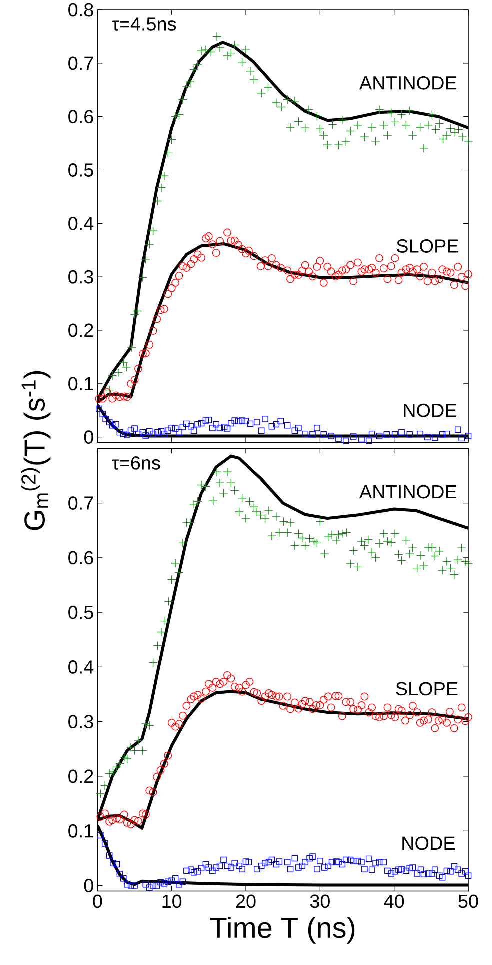  What do you see at coordinates (97, 901) in the screenshot?
I see `x-tick-label: 0` at bounding box center [97, 901].